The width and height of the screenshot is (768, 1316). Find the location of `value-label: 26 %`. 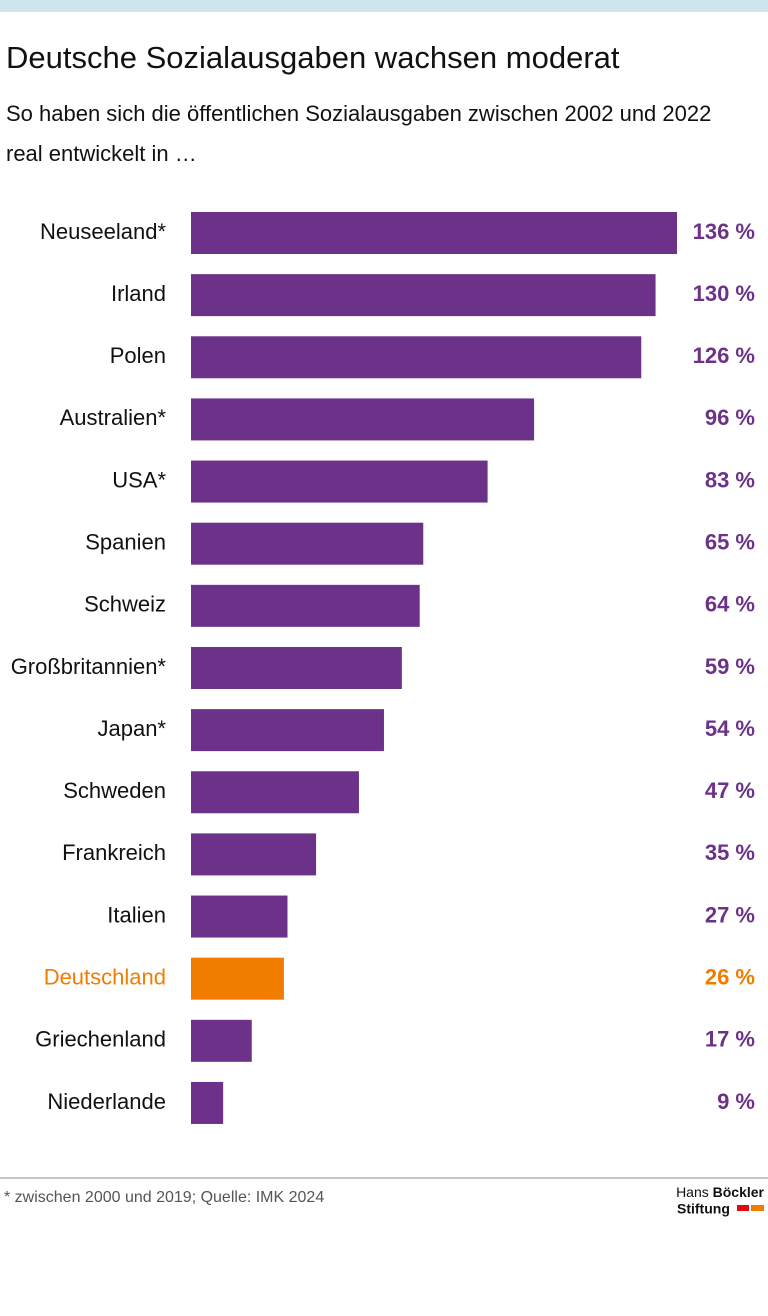

value-label: 26 % is located at coordinates (730, 976).